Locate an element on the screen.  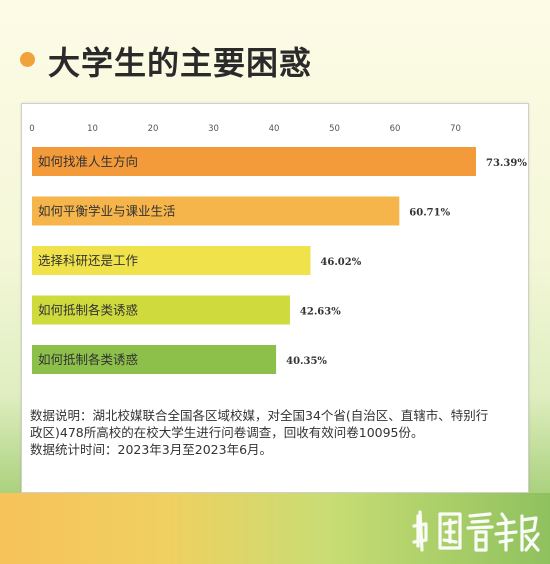
bottom-decorative-strip is located at coordinates (275, 528).